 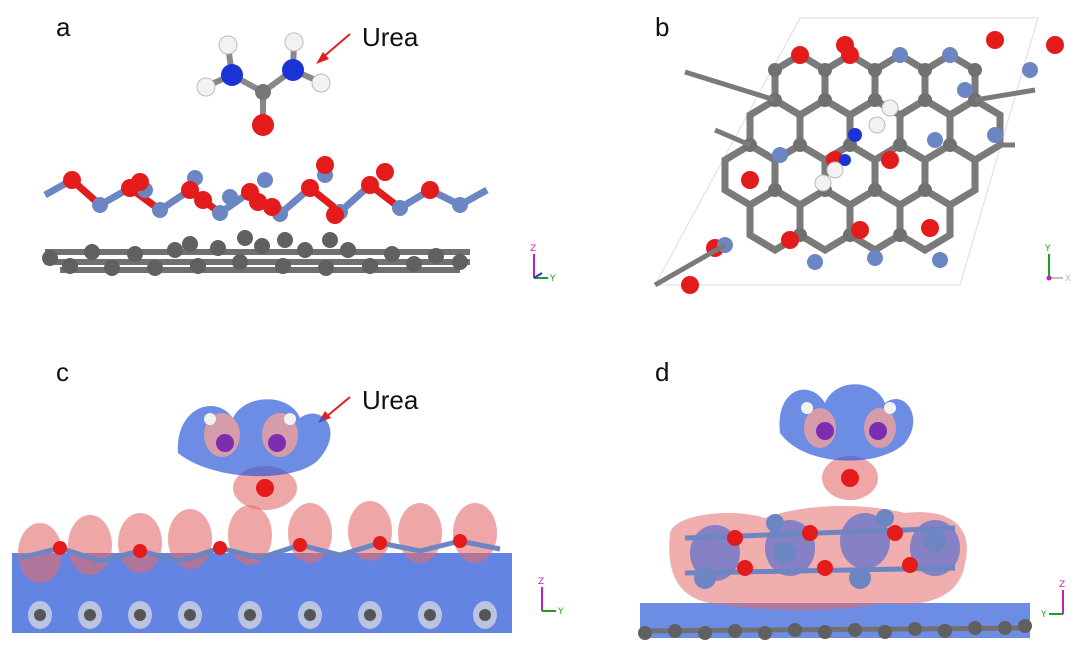 I want to click on bn-oxide-layer-a, so click(x=266, y=190).